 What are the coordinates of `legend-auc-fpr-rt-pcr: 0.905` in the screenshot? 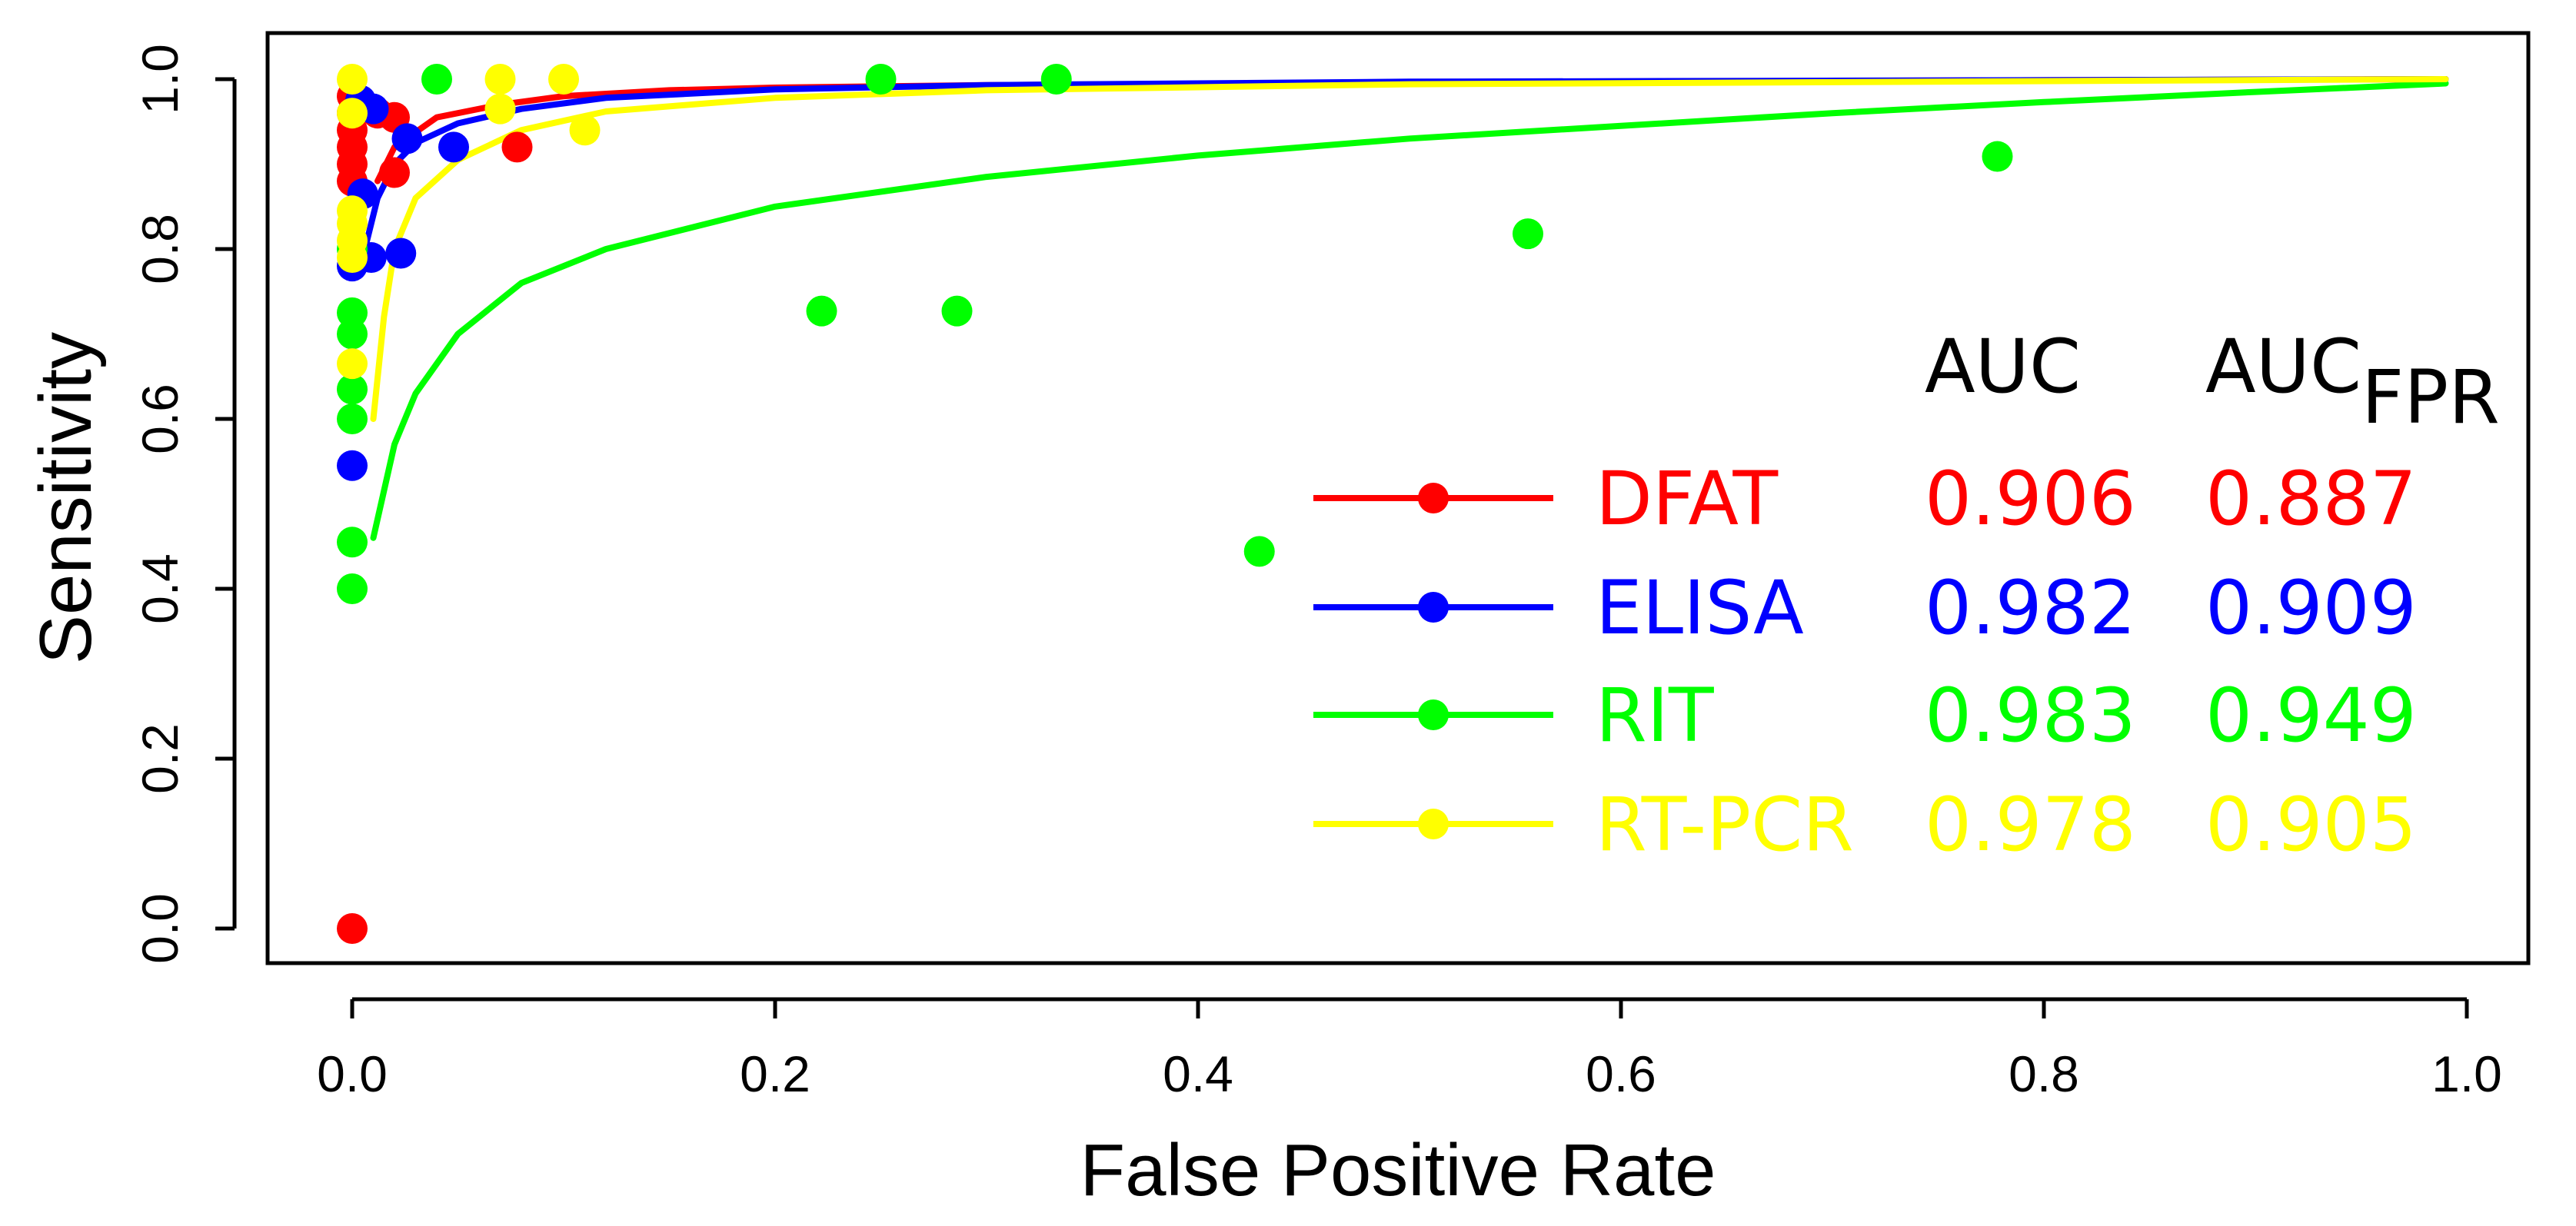 It's located at (2311, 825).